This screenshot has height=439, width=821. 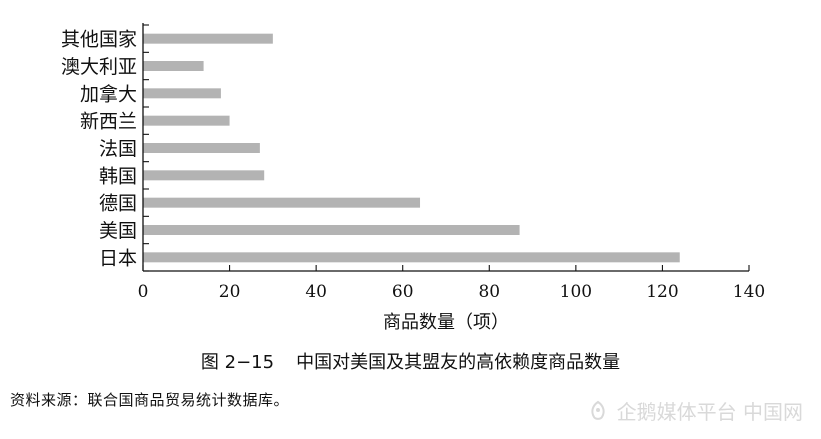 What do you see at coordinates (108, 93) in the screenshot?
I see `category-label: 加拿大` at bounding box center [108, 93].